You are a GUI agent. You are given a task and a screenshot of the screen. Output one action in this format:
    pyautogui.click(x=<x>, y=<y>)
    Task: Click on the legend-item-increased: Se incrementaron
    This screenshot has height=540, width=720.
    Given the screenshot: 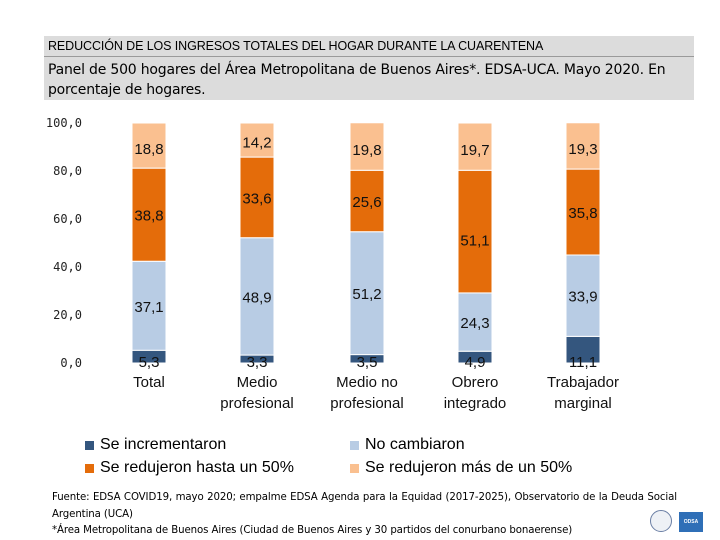 What is the action you would take?
    pyautogui.click(x=155, y=445)
    